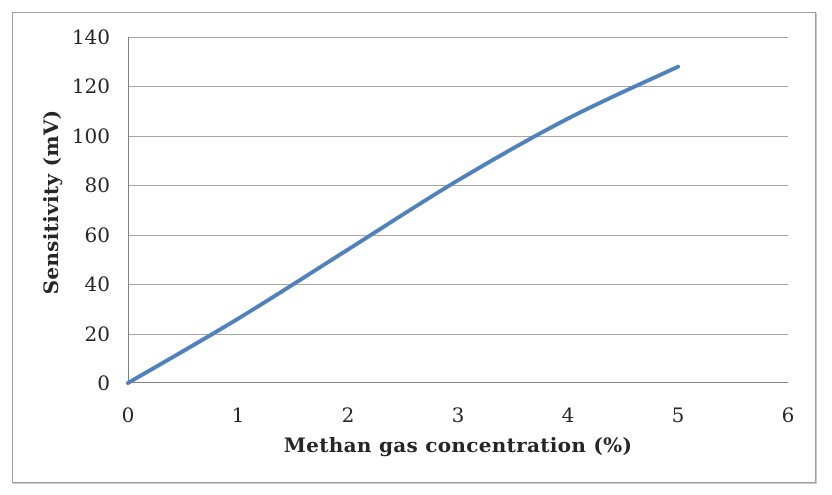 Image resolution: width=832 pixels, height=495 pixels. Describe the element at coordinates (103, 383) in the screenshot. I see `y-tick-label: 0` at that location.